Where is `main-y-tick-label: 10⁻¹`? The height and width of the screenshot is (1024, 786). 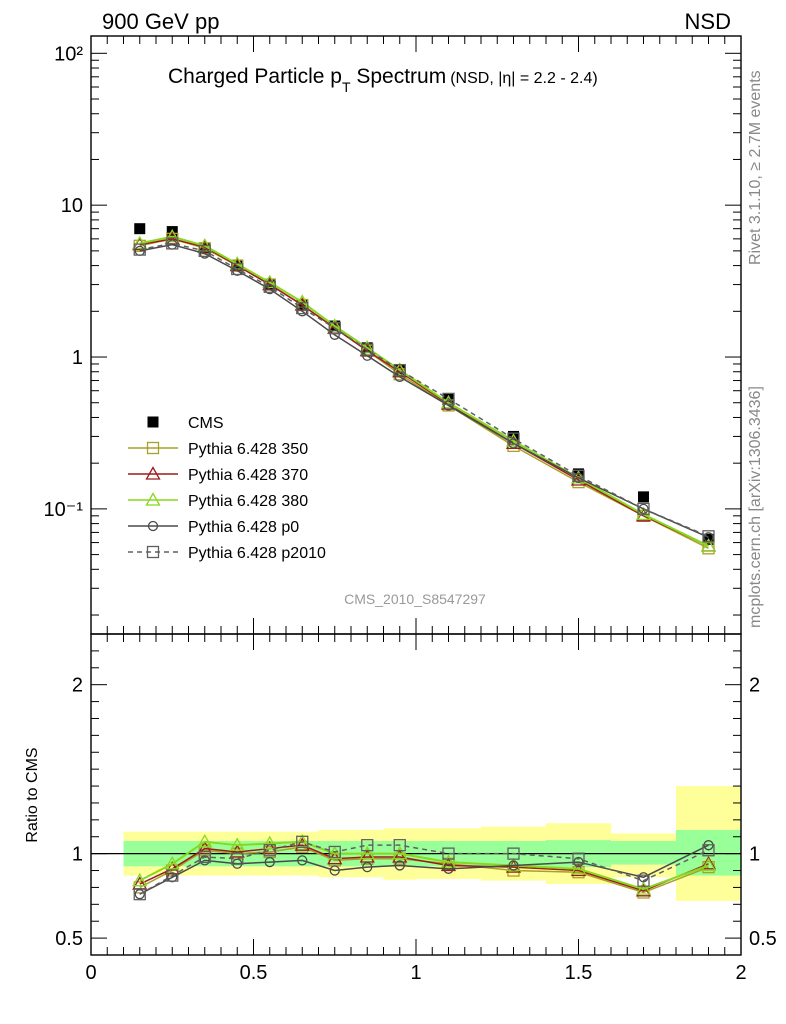 main-y-tick-label: 10⁻¹ is located at coordinates (64, 510).